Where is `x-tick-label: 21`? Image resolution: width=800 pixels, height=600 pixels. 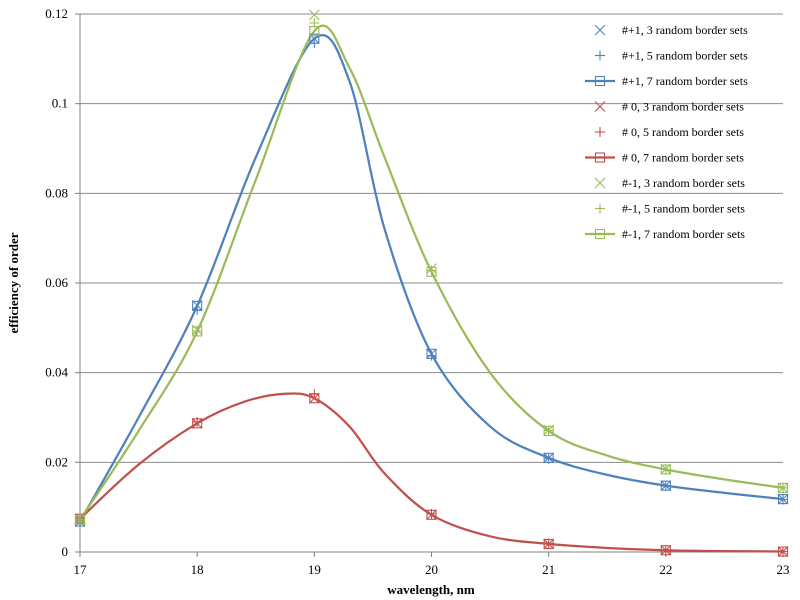 x-tick-label: 21 is located at coordinates (548, 569).